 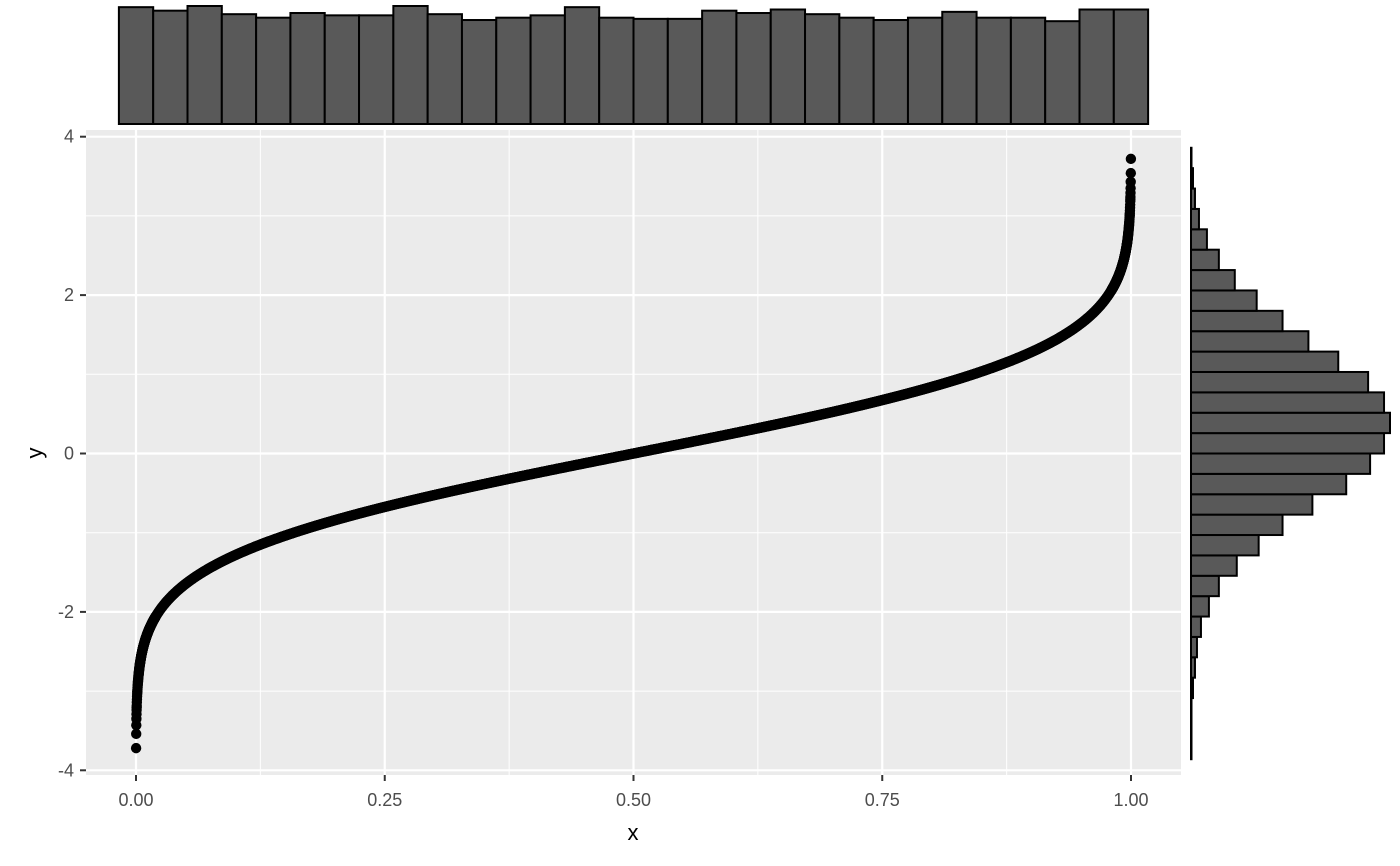 What do you see at coordinates (34, 453) in the screenshot?
I see `y-axis-title: y` at bounding box center [34, 453].